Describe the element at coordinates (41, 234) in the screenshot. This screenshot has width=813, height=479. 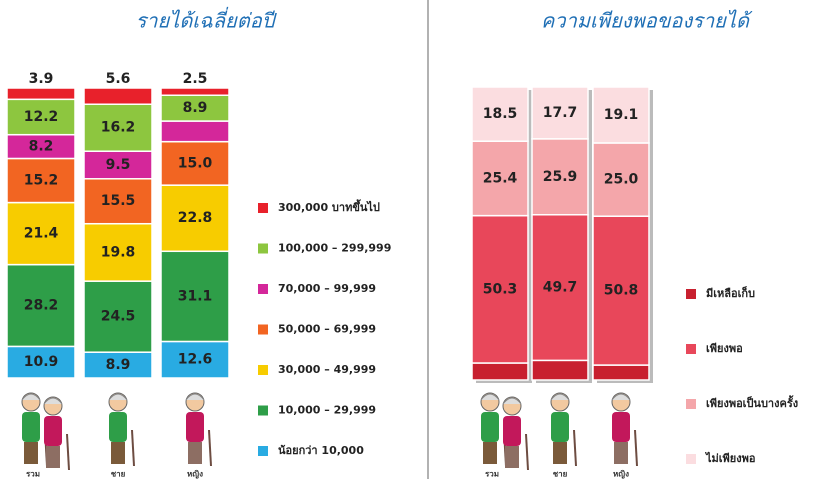
I see `value-label: 21.4` at that location.